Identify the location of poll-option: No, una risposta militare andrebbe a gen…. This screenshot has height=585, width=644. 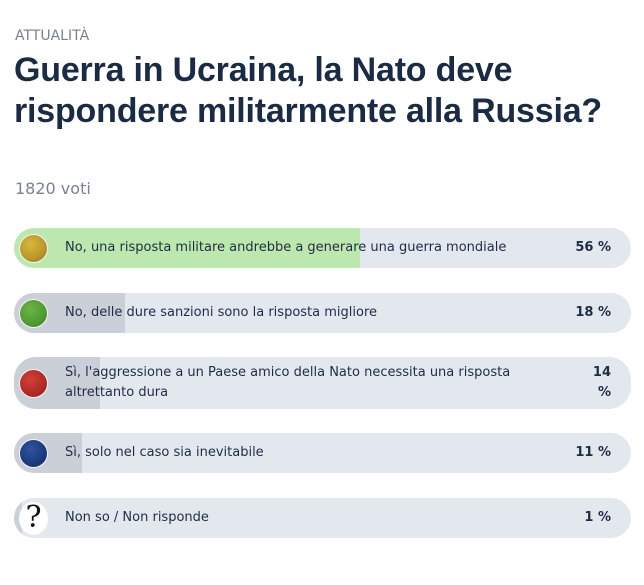
(322, 248).